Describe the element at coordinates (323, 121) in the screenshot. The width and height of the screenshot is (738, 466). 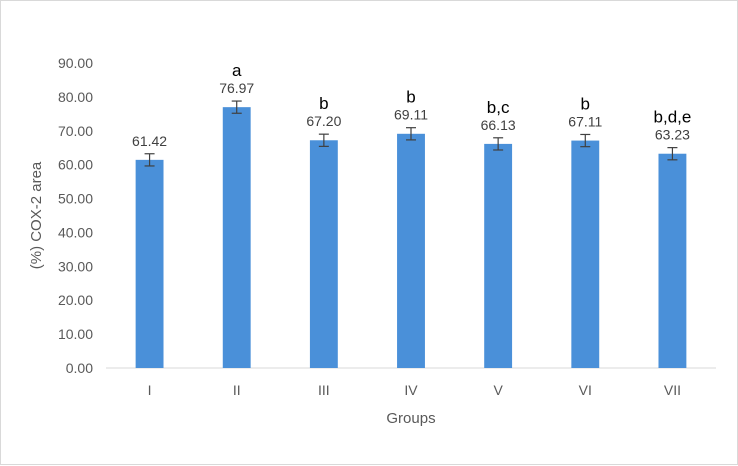
I see `data-label: 67.20` at that location.